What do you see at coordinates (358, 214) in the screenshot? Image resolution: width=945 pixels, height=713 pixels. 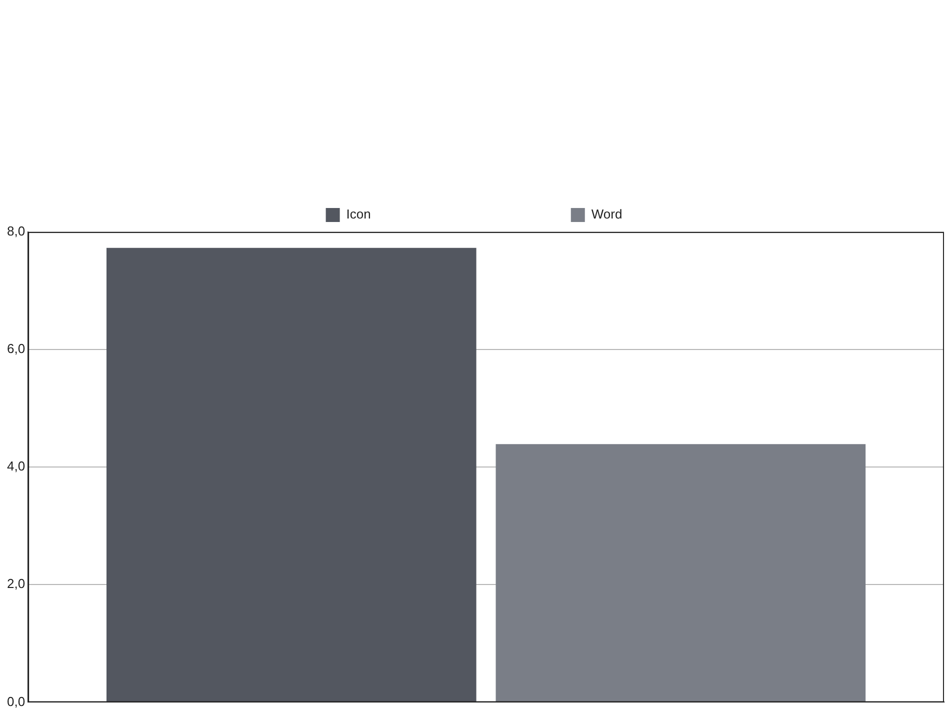 I see `legend-label: Icon` at bounding box center [358, 214].